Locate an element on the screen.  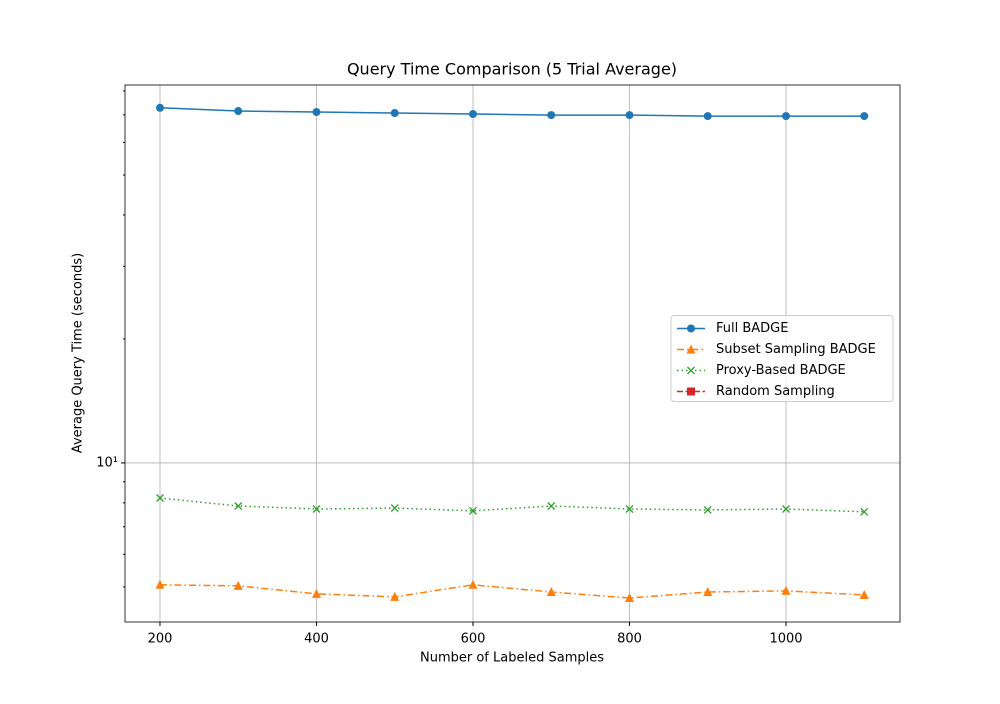
x-tick-label: 1000 is located at coordinates (785, 639).